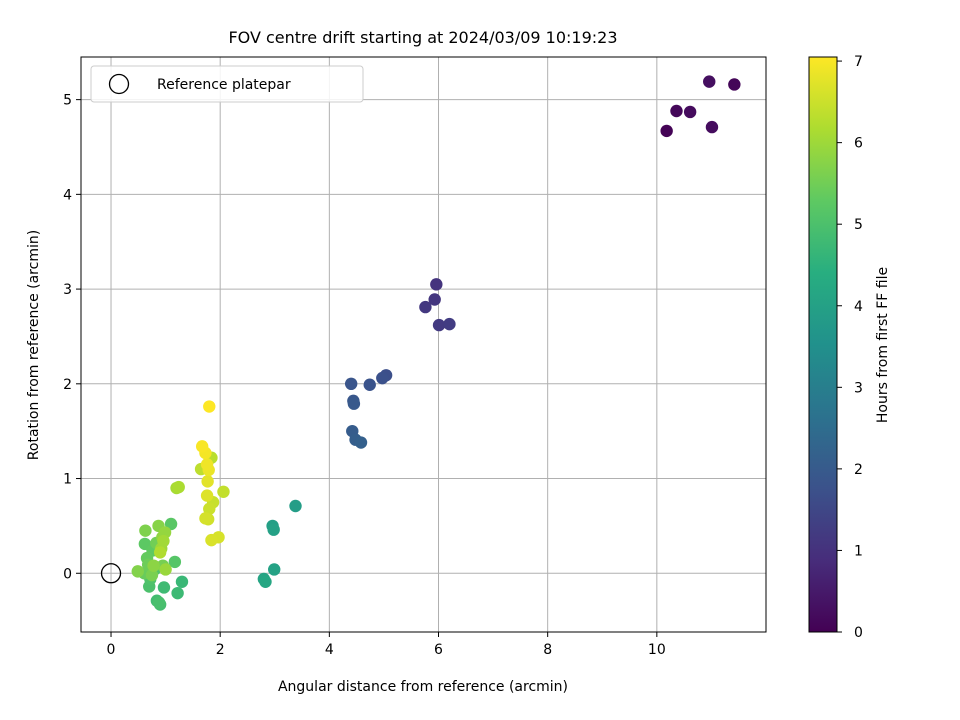 The image size is (960, 720). Describe the element at coordinates (224, 85) in the screenshot. I see `legend-reference-label: Reference platepar` at that location.